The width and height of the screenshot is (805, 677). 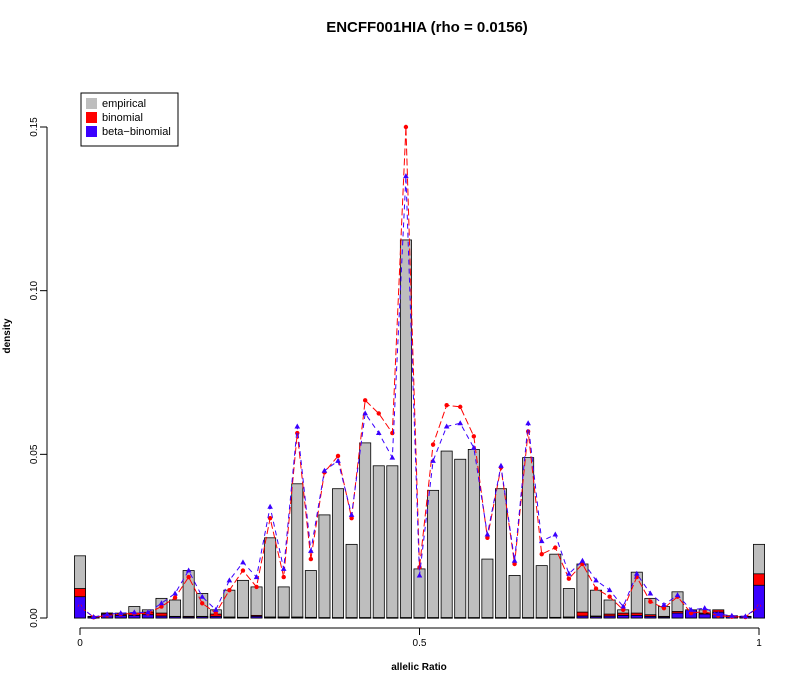 I want to click on legend-box, so click(x=129, y=119).